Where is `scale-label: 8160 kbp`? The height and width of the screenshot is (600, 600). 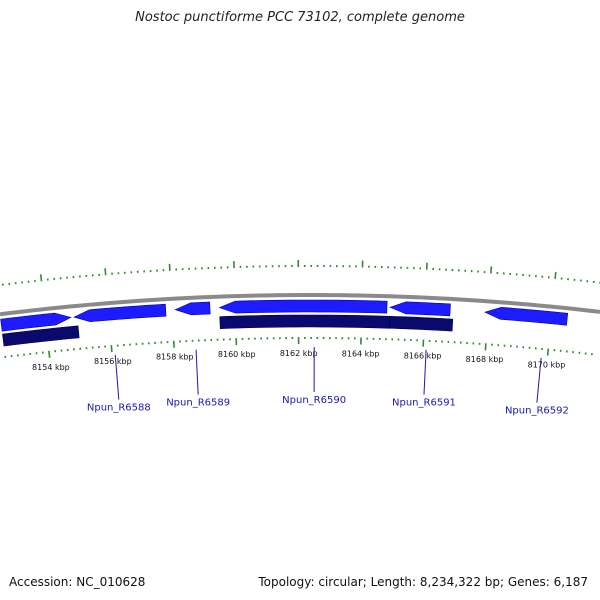 scale-label: 8160 kbp is located at coordinates (237, 354).